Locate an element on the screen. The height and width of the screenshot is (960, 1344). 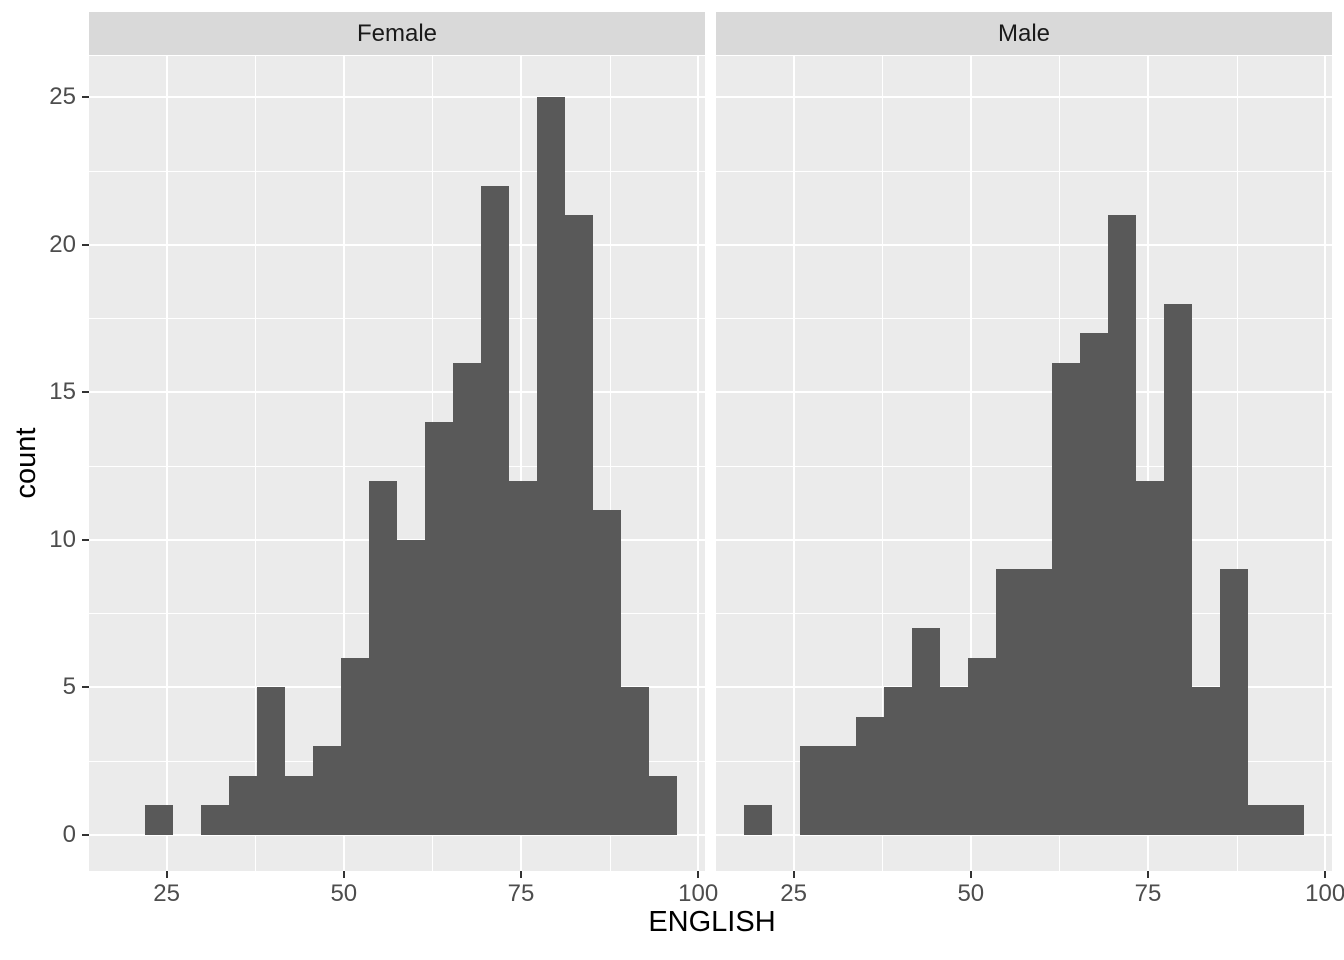
y-tick-label: 25 is located at coordinates (62, 96).